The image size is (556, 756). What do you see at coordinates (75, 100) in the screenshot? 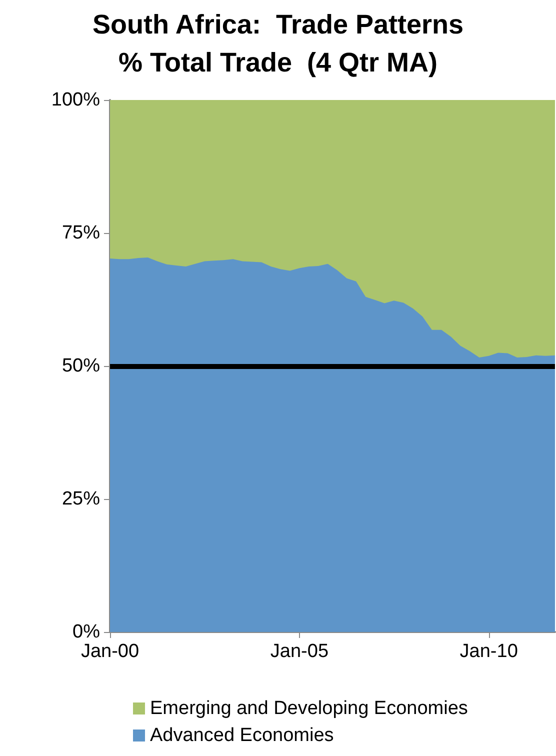
I see `y-tick-label: 100%` at bounding box center [75, 100].